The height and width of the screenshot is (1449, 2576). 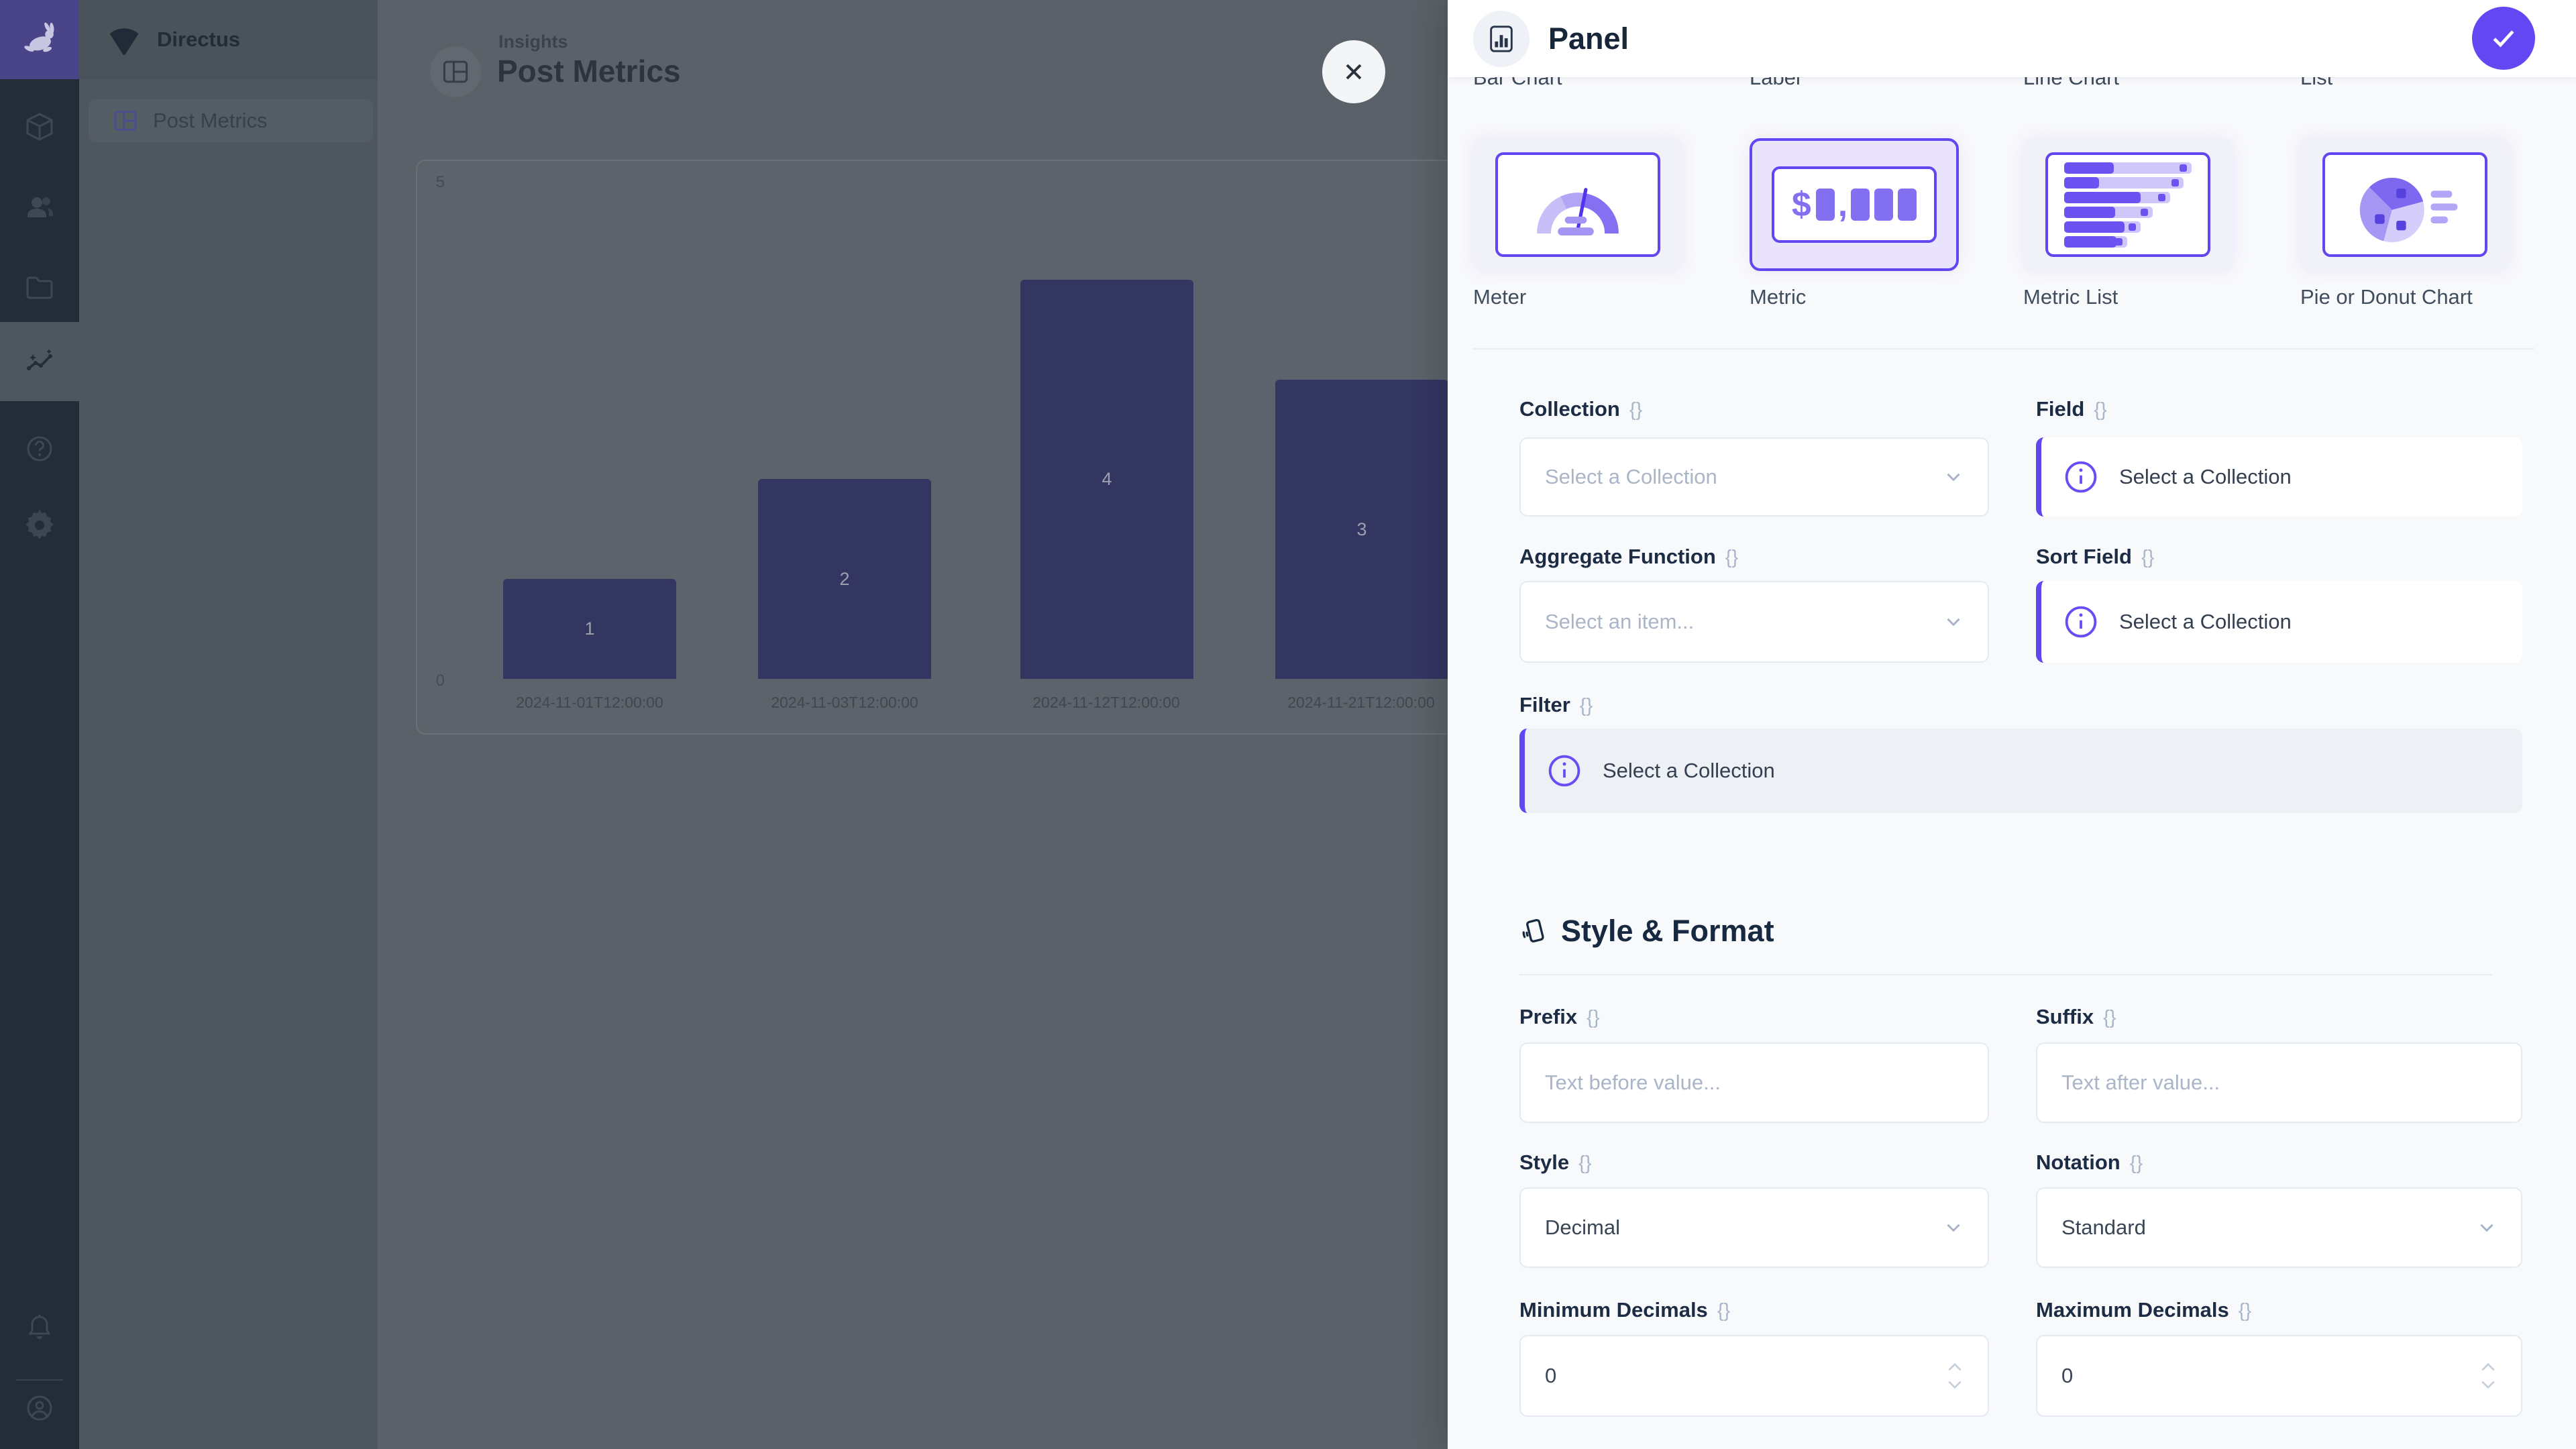 I want to click on panel-type-label: Pie or Donut Chart, so click(x=2386, y=297).